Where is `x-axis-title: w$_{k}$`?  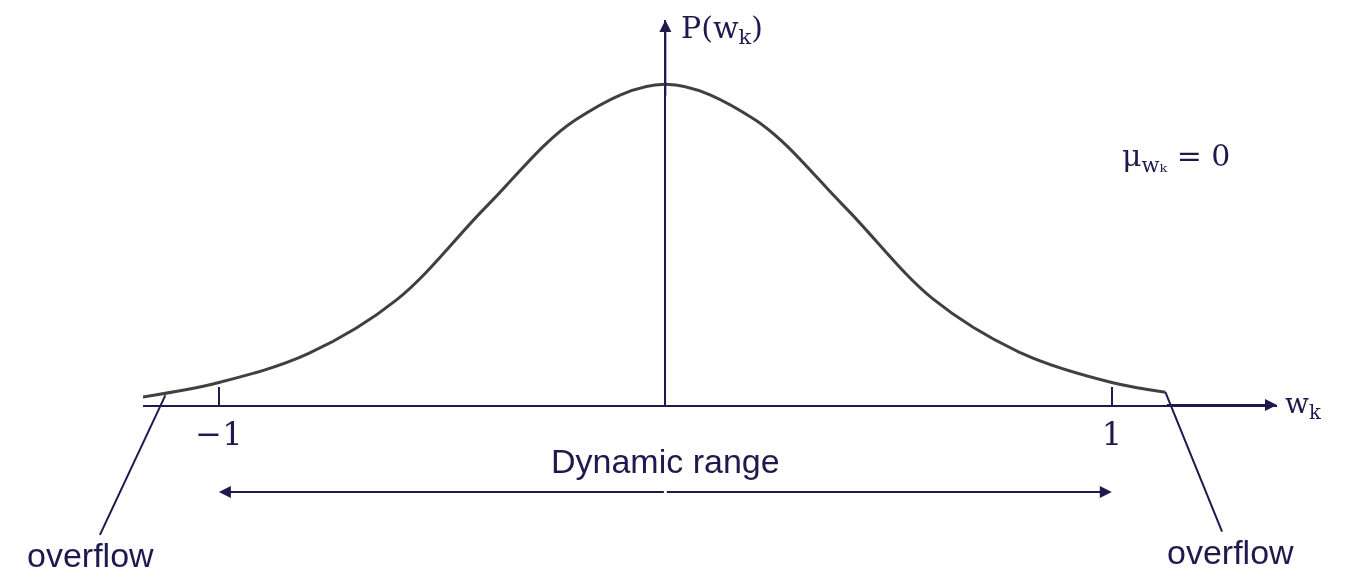
x-axis-title: w$_{k}$ is located at coordinates (1303, 405).